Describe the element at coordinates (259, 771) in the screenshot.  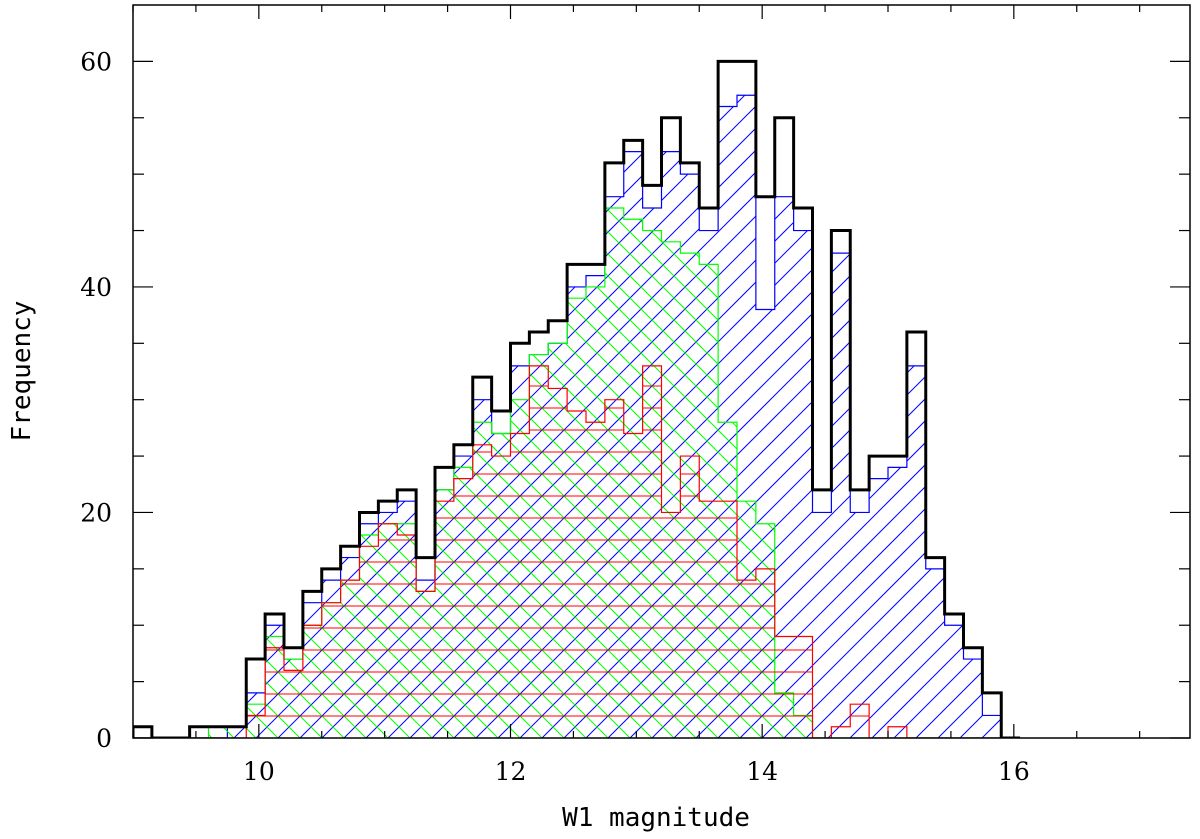
I see `x-tick-label: 10` at that location.